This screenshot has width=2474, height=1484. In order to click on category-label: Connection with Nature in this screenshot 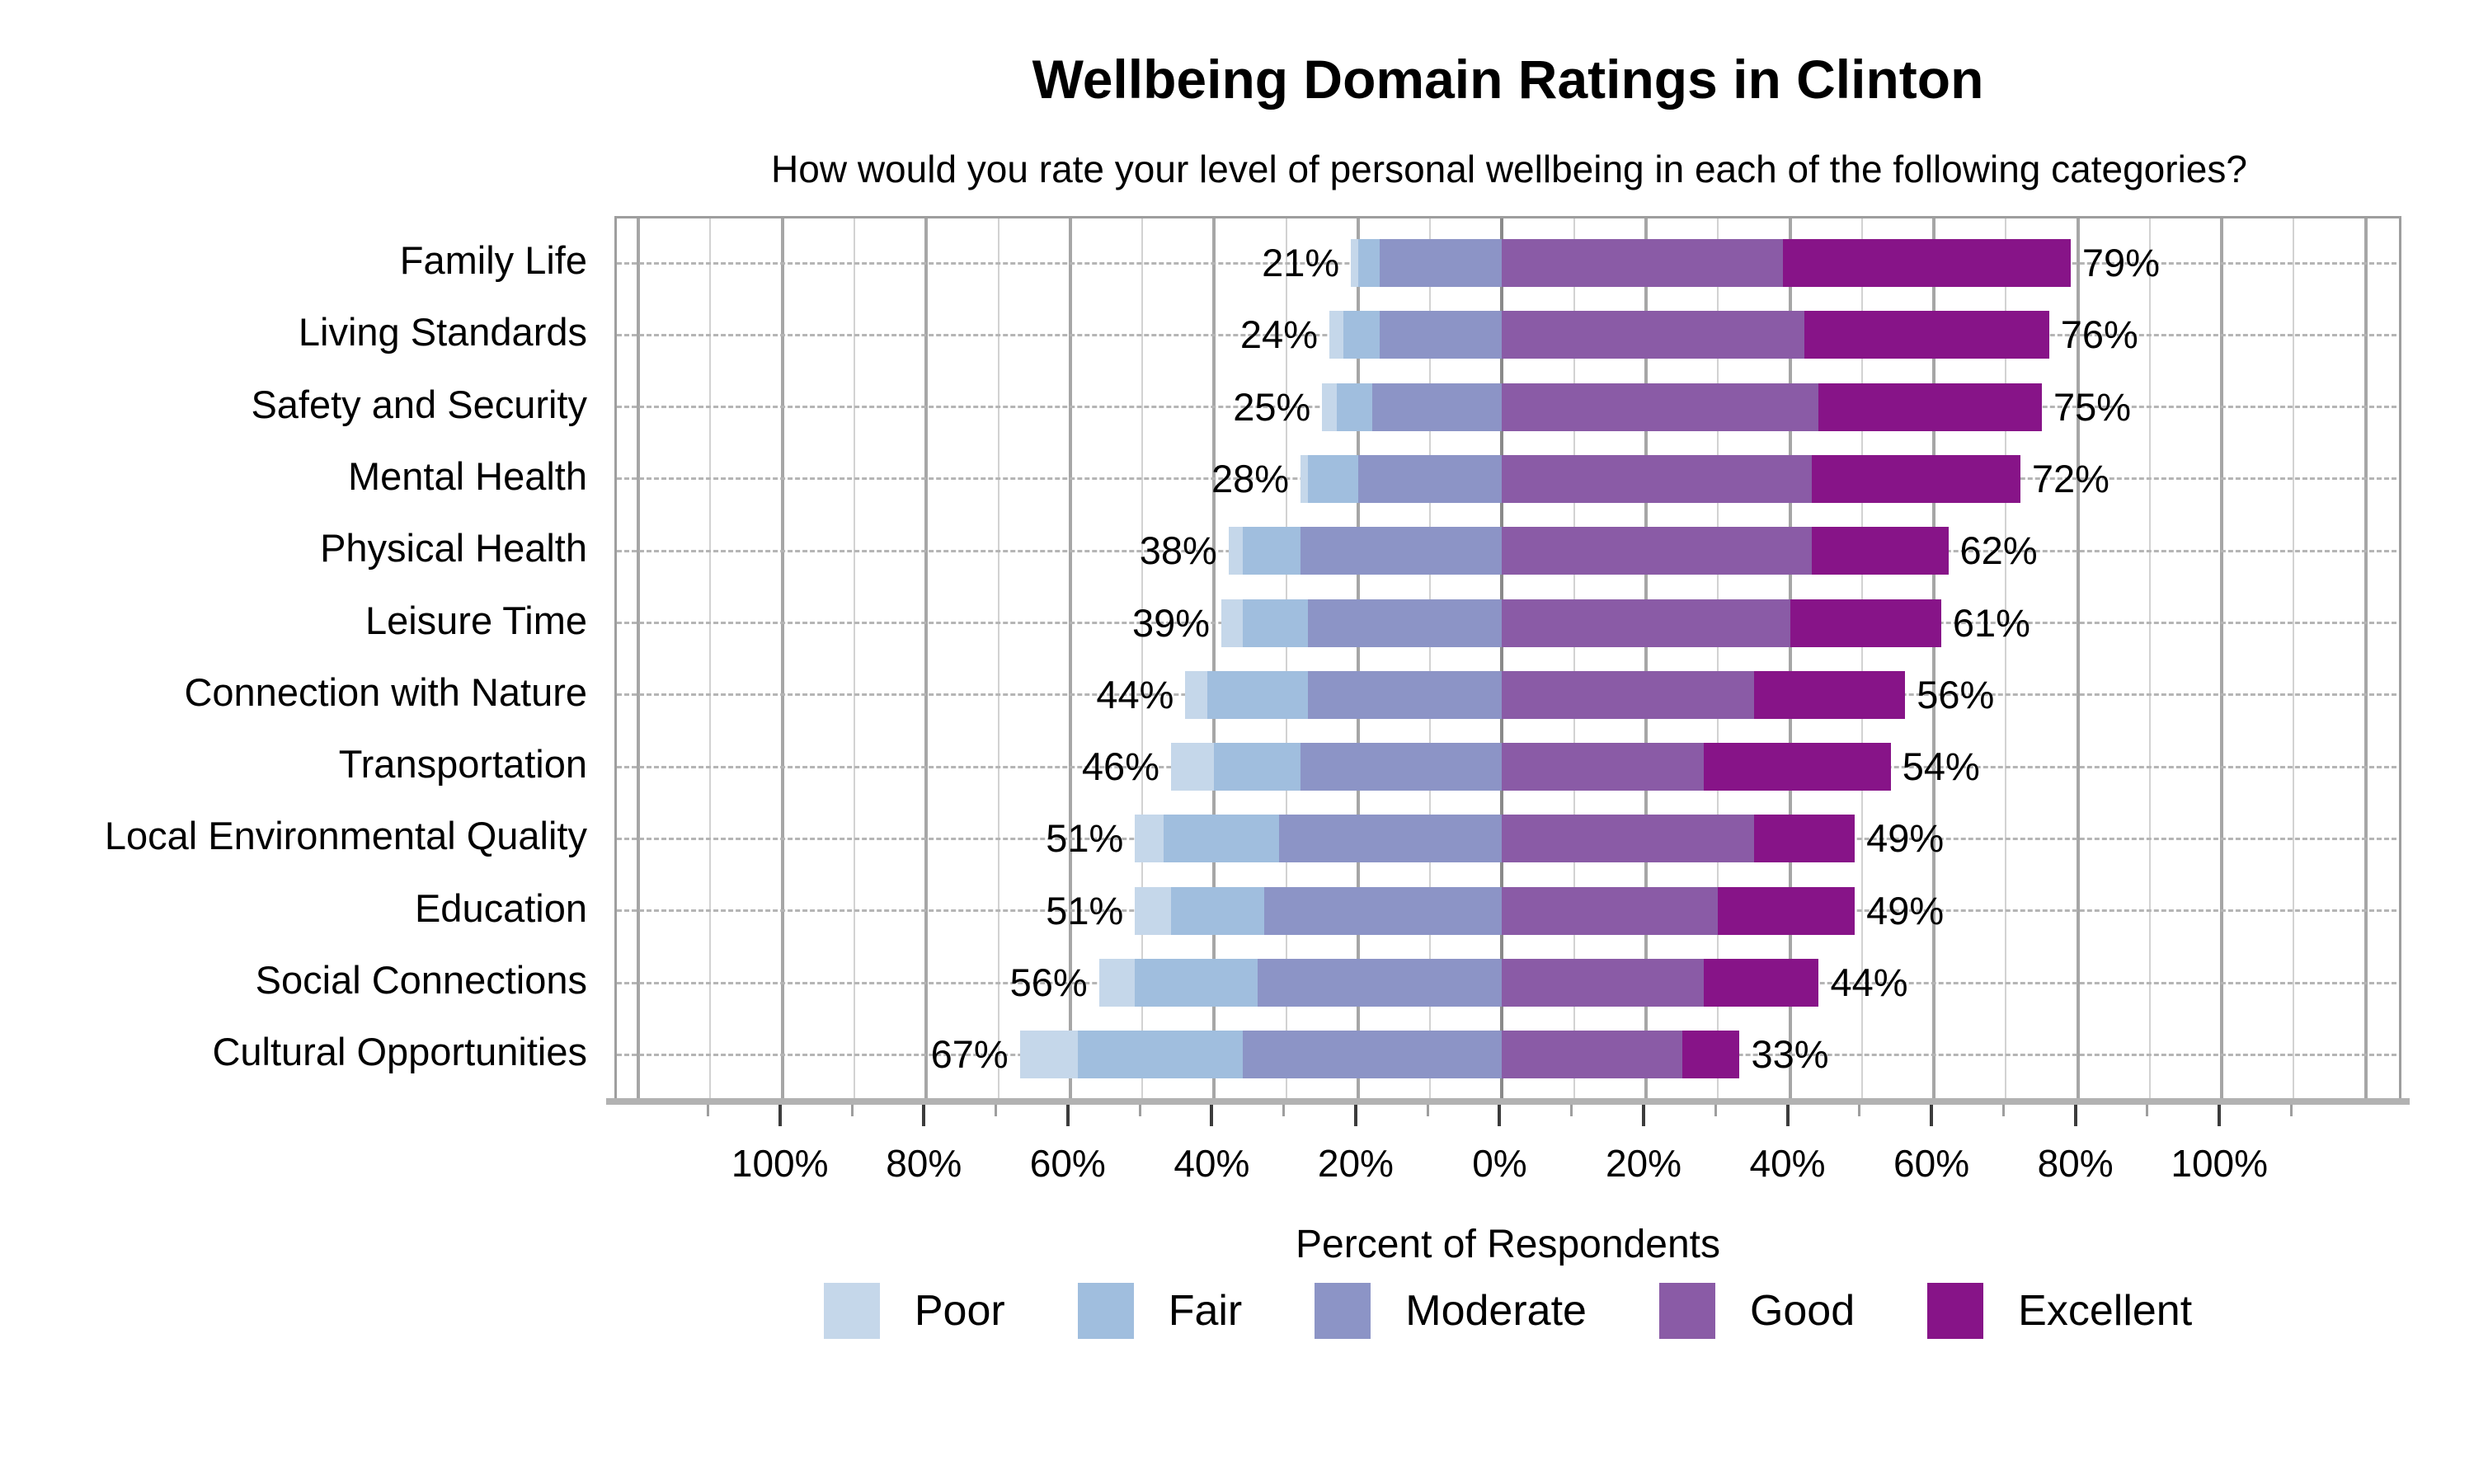, I will do `click(385, 691)`.